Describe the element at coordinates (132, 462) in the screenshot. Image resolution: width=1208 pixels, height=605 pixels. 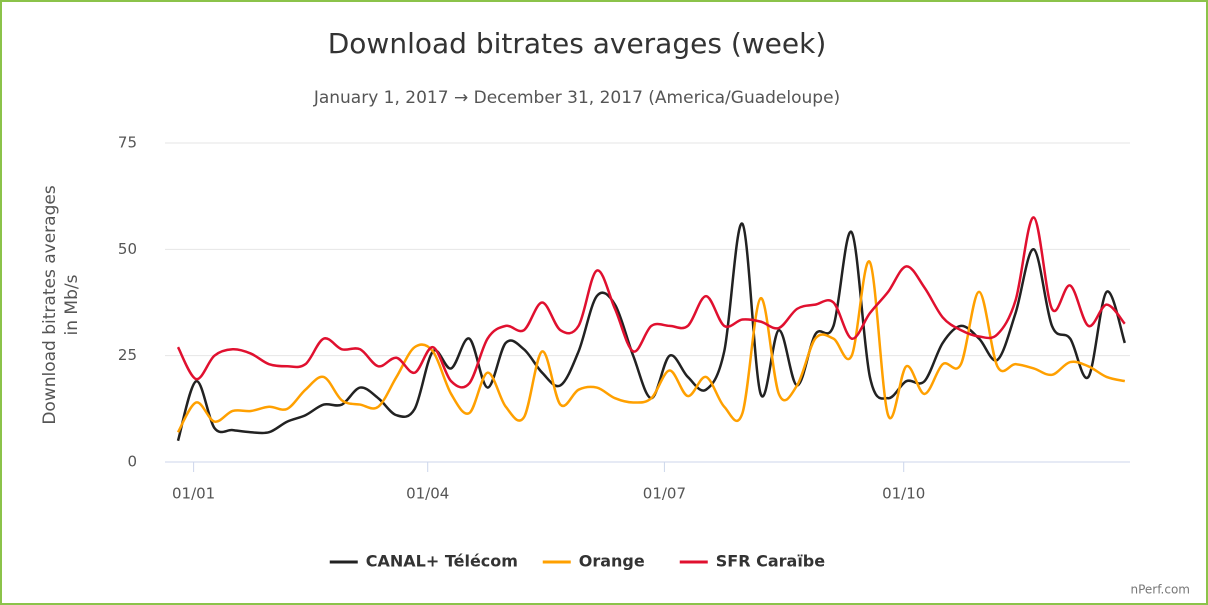
I see `y-tick-label: 0` at that location.